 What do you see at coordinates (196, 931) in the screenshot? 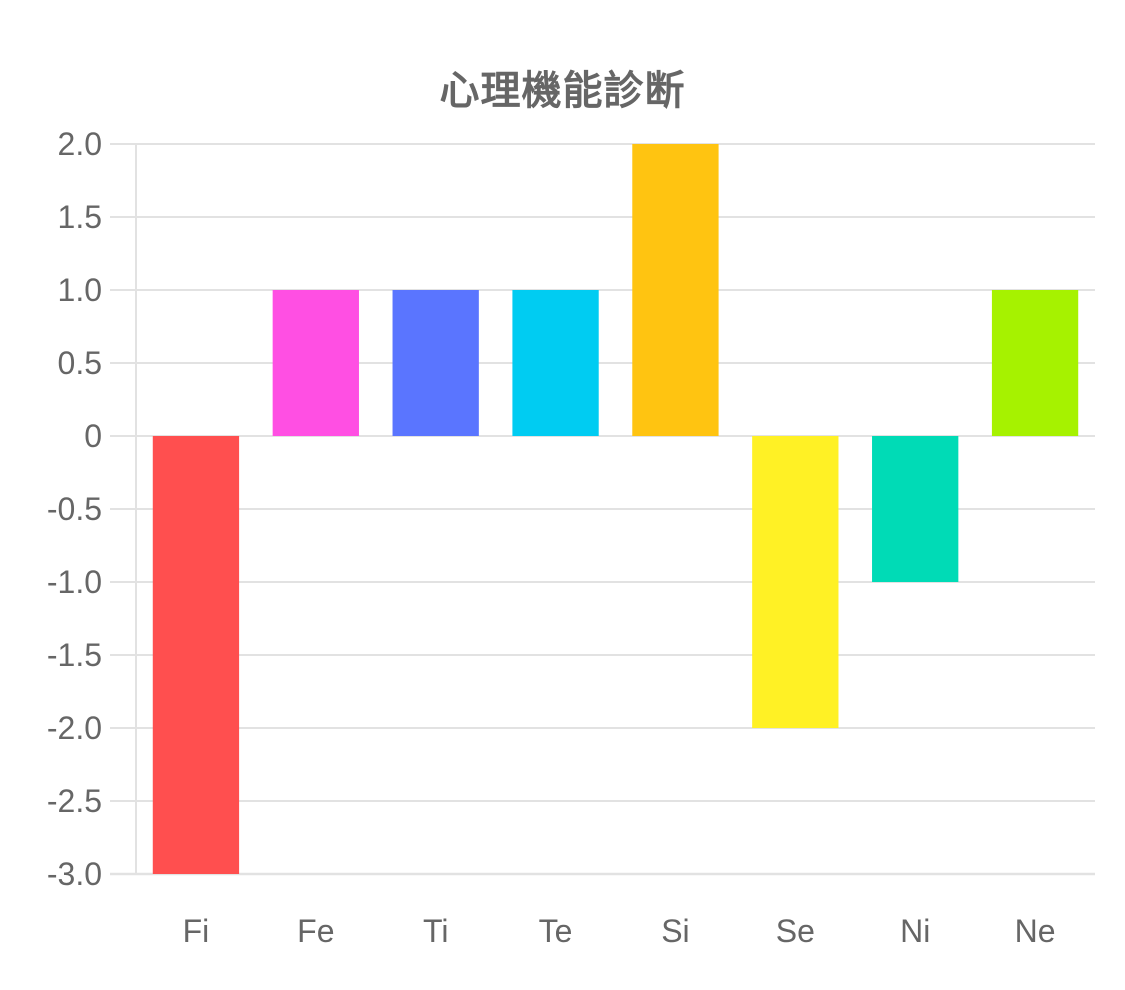
I see `x-tick-label: Fi` at bounding box center [196, 931].